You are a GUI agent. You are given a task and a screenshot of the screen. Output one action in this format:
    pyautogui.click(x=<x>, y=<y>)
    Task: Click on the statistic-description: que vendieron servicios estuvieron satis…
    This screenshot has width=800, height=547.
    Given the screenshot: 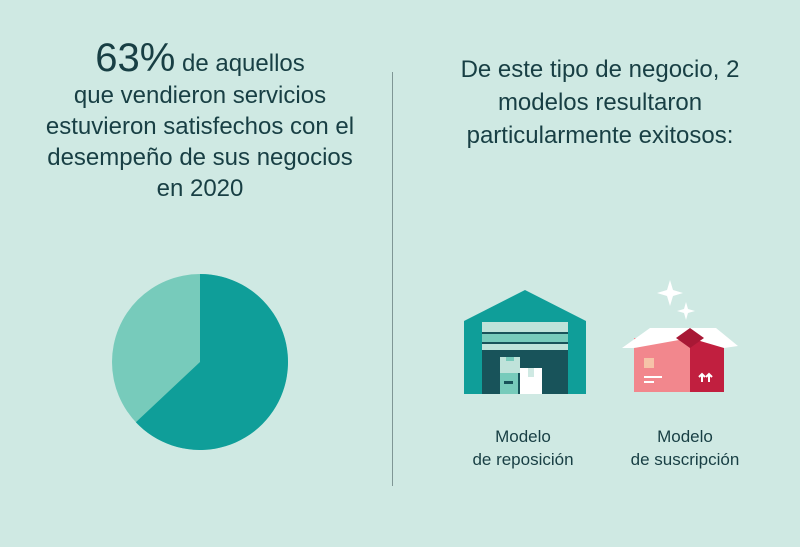 What is the action you would take?
    pyautogui.click(x=200, y=142)
    